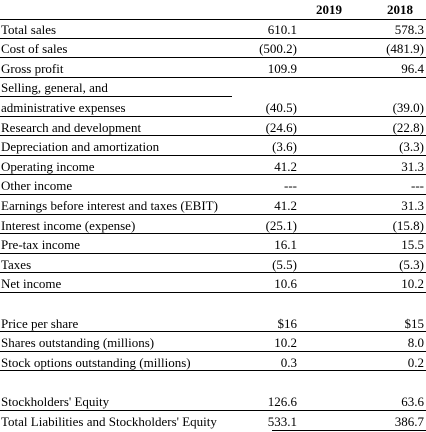  I want to click on value-2019: ---, so click(290, 186).